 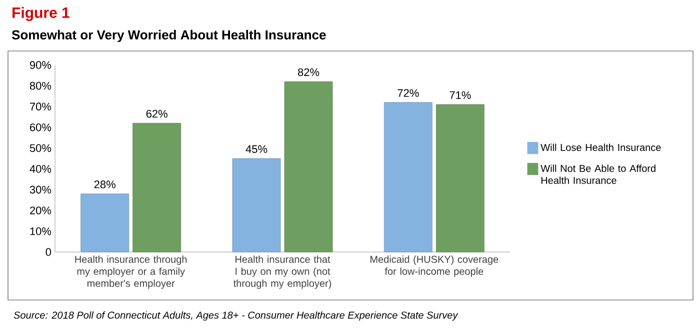 I want to click on y-tick-label: 30%, so click(x=41, y=190).